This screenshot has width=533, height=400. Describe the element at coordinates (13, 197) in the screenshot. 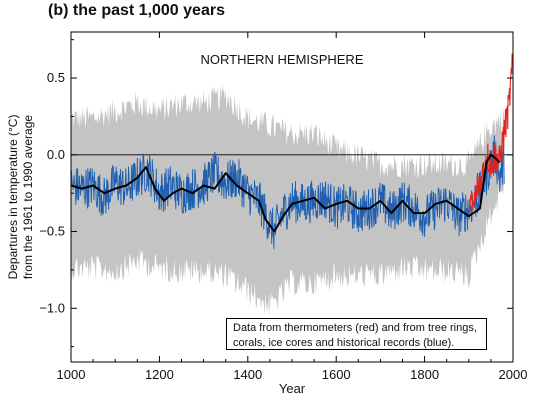

I see `y-axis-label-line1: Departures in temperature (°C)` at that location.